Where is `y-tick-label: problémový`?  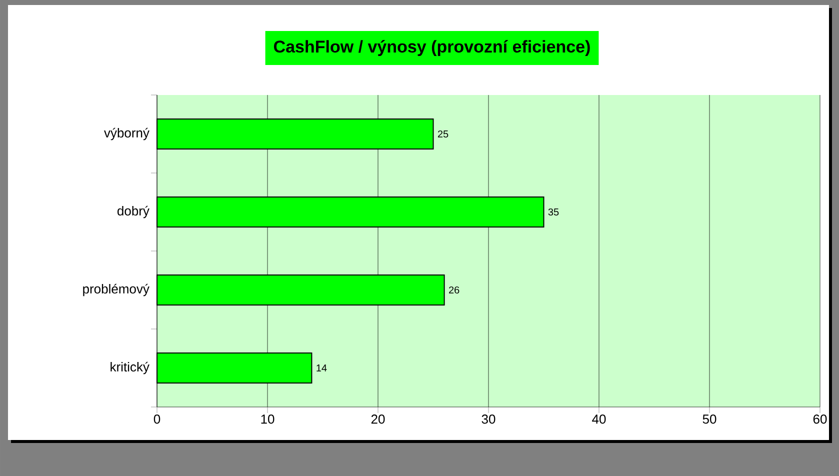
y-tick-label: problémový is located at coordinates (116, 290).